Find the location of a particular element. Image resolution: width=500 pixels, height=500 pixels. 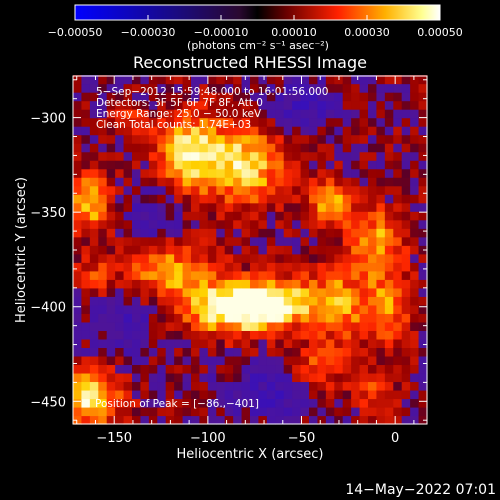

colorbar is located at coordinates (257, 12).